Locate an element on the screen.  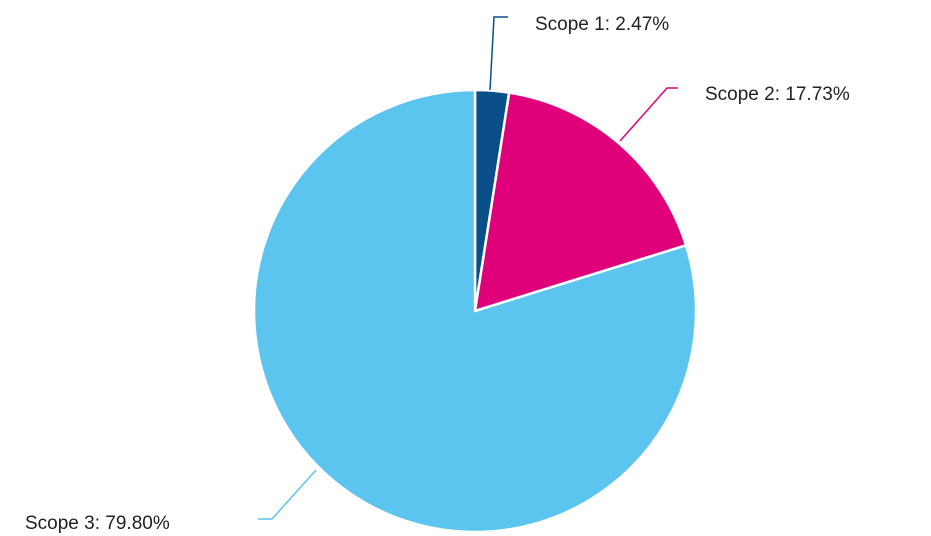
slice-label-scope-2: Scope 2: 17.73% is located at coordinates (777, 94).